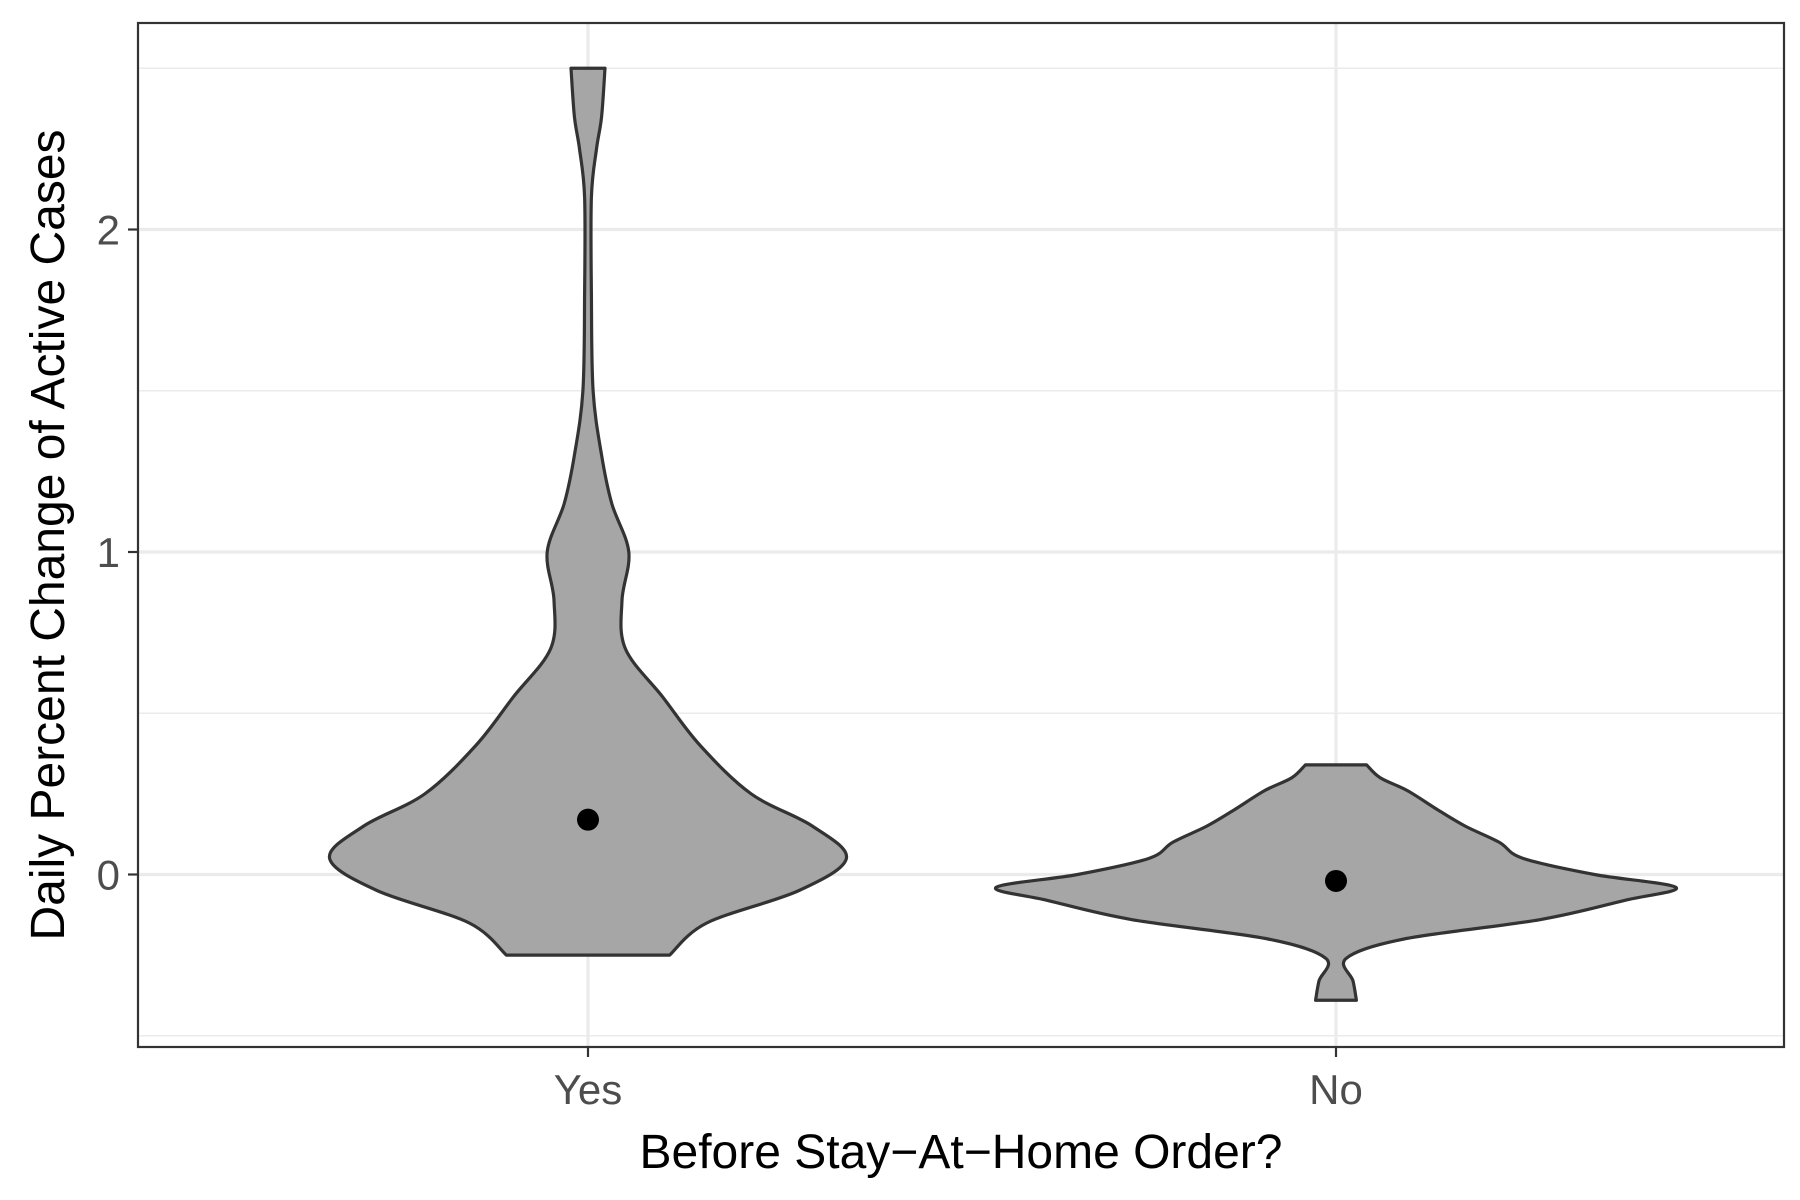 Image resolution: width=1800 pixels, height=1200 pixels. I want to click on x-axis: Yes No, so click(958, 1080).